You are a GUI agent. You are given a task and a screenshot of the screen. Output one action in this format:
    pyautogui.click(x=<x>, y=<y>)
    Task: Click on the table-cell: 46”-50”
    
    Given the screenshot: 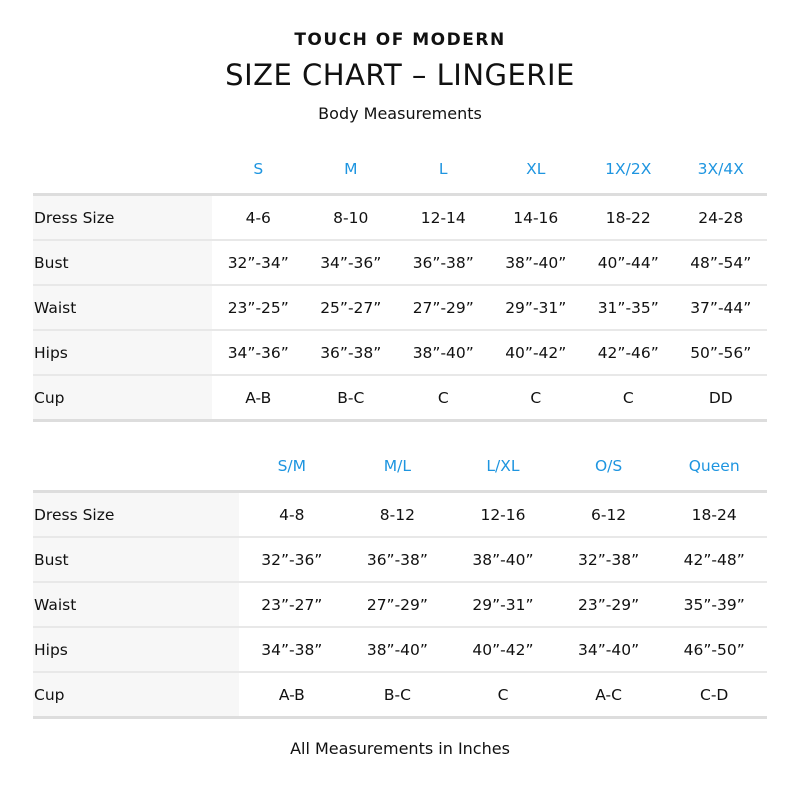 What is the action you would take?
    pyautogui.click(x=714, y=650)
    